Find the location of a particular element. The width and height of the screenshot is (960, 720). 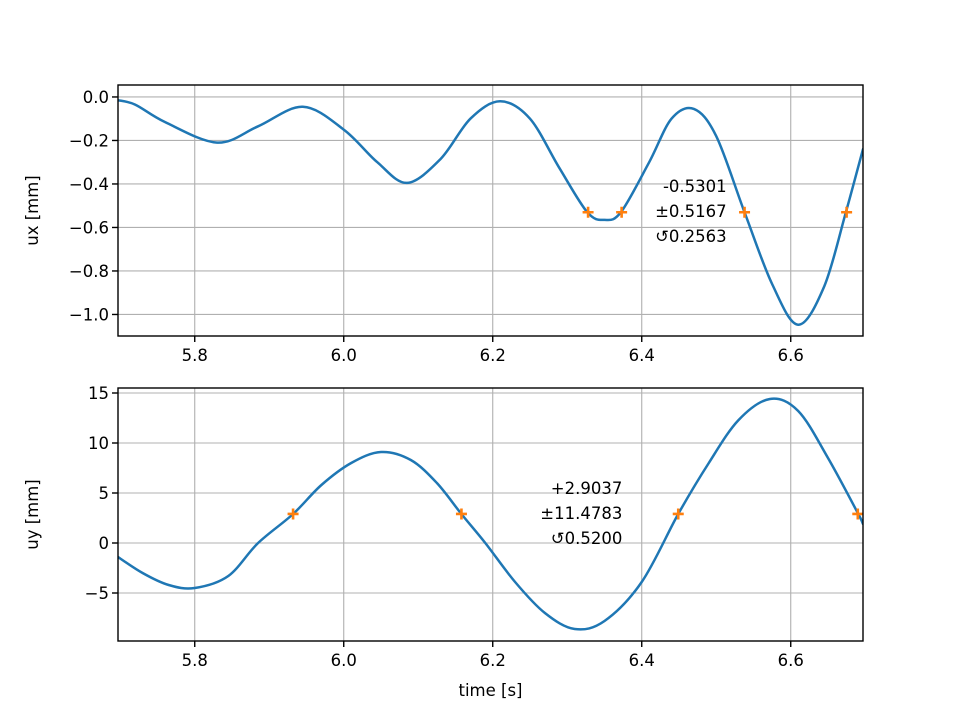

cycle-stats-annotation-line: ±11.4783 is located at coordinates (581, 513).